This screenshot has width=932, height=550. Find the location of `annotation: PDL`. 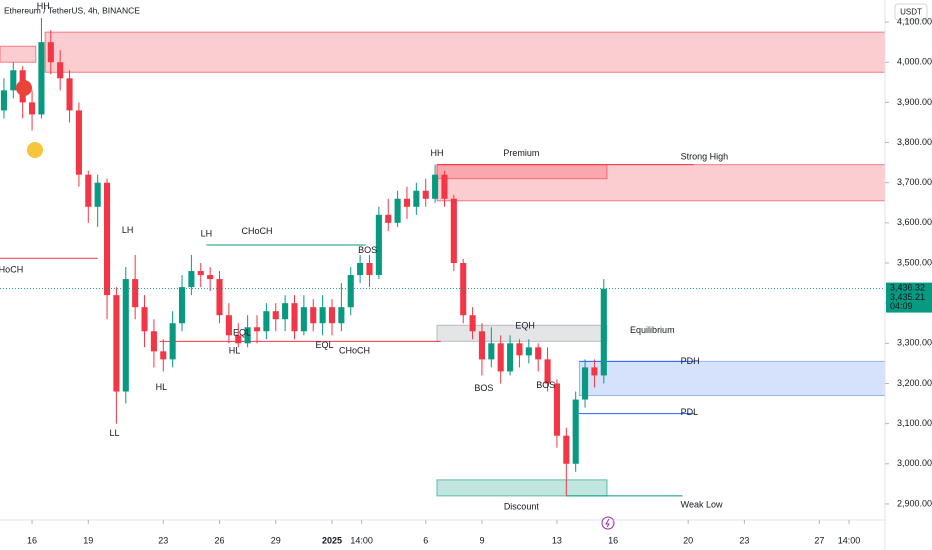

annotation: PDL is located at coordinates (690, 412).